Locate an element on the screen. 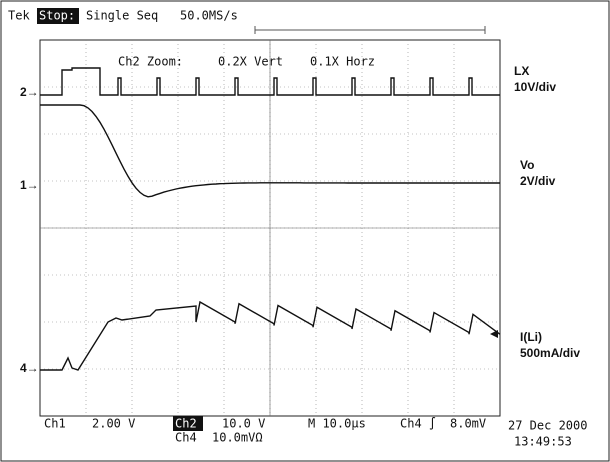 The image size is (610, 462). ch4: Ch4 is located at coordinates (186, 438).